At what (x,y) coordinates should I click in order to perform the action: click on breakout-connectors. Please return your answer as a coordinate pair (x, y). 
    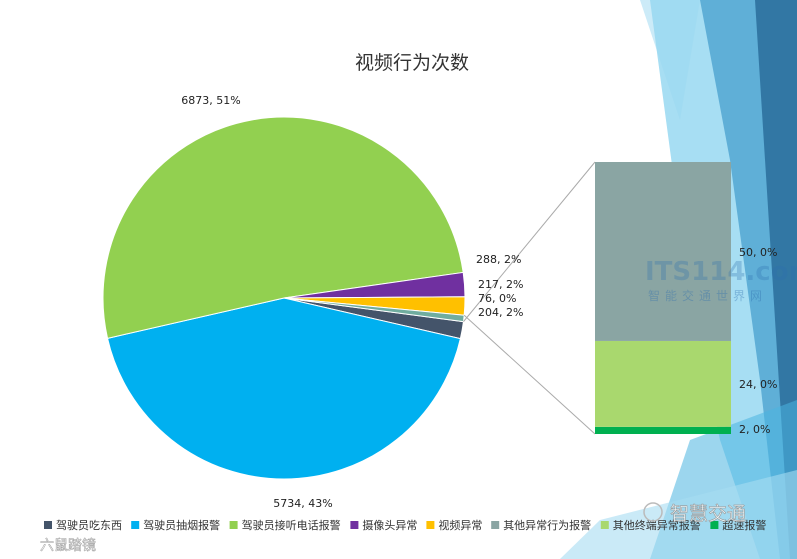
    Looking at the image, I should click on (529, 298).